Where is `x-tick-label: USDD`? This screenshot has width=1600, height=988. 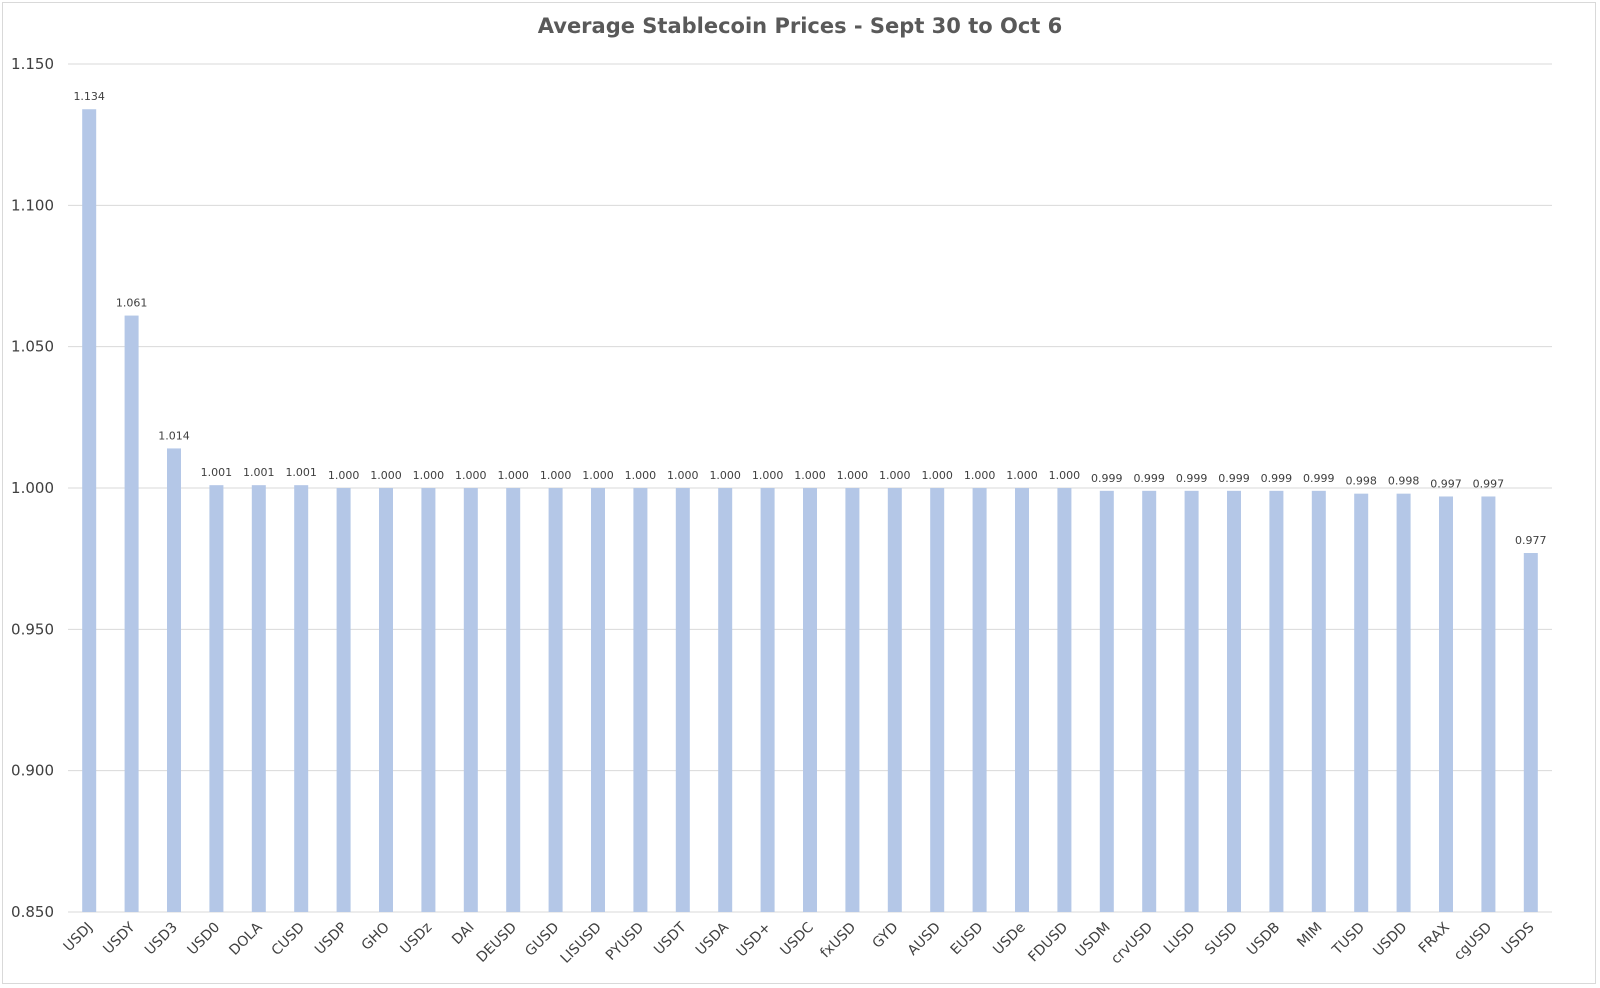 x-tick-label: USDD is located at coordinates (1390, 940).